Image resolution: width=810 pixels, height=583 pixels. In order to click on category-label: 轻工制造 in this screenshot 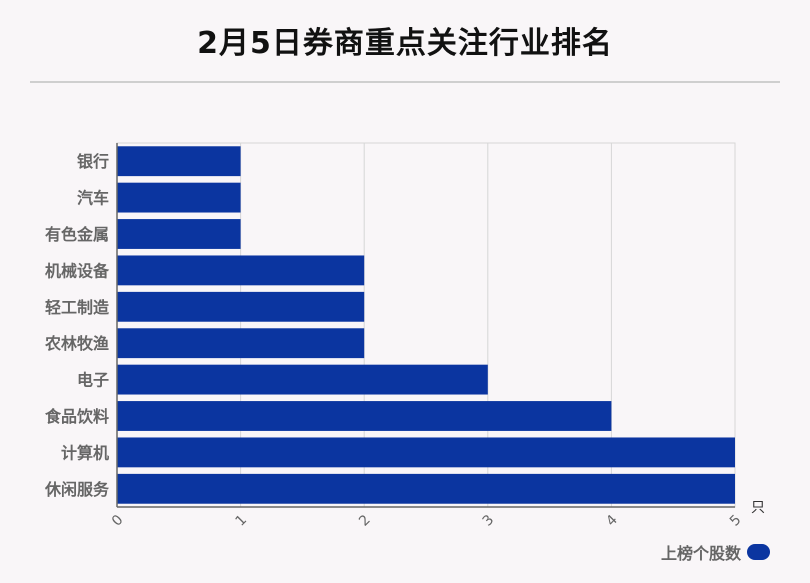, I will do `click(77, 307)`.